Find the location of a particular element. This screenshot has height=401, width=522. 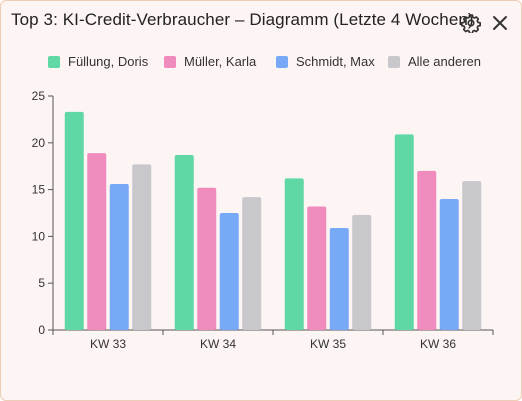

y-tick-label: 10 is located at coordinates (39, 236).